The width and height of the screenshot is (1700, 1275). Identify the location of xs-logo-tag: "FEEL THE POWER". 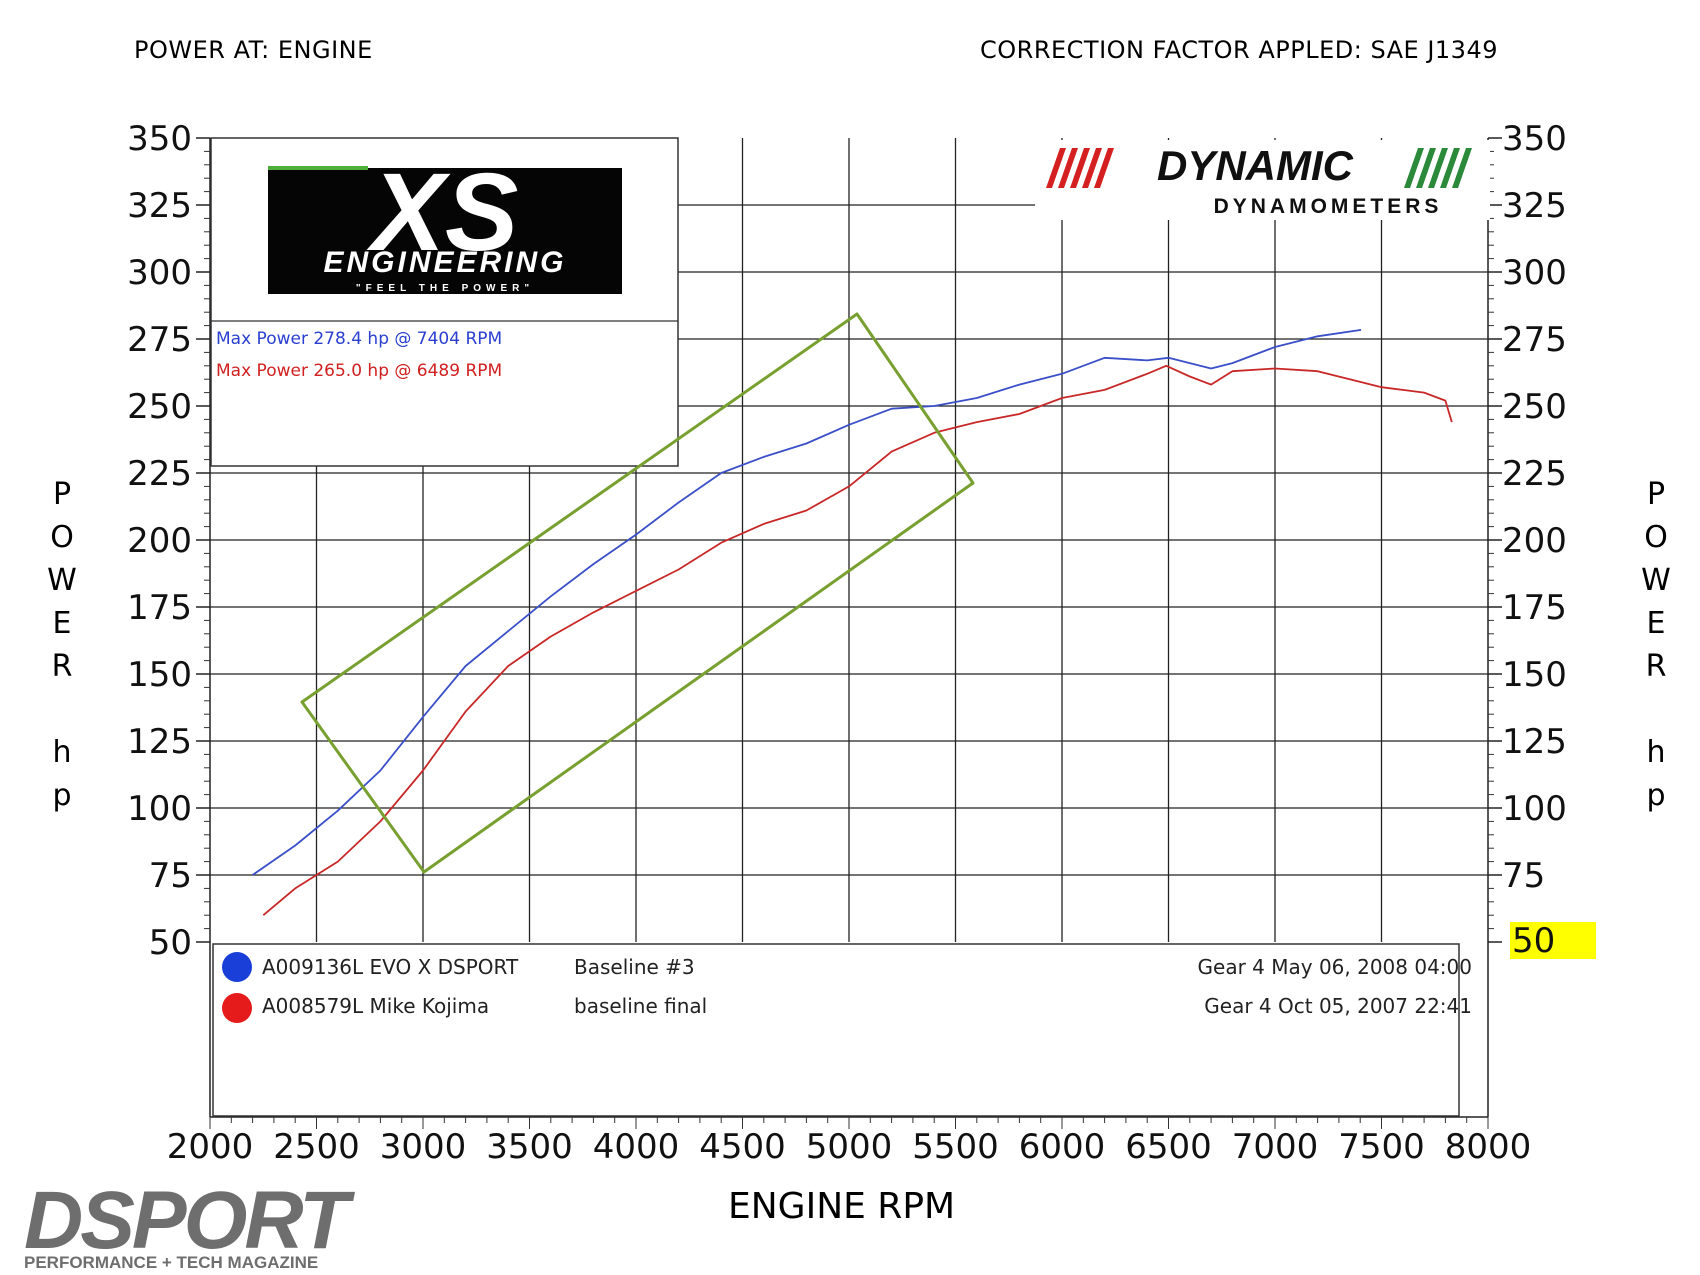
(445, 288).